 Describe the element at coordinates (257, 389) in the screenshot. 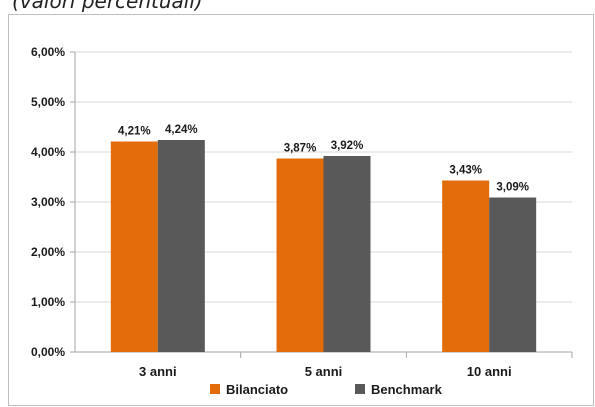

I see `legend-label-bilanciato: Bilanciato` at that location.